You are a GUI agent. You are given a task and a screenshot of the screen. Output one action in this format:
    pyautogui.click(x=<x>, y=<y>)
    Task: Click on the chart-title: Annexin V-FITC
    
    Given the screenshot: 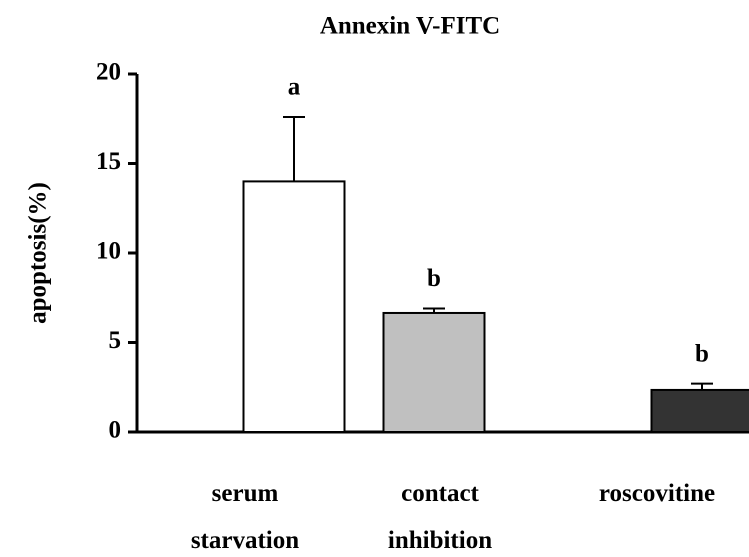 What is the action you would take?
    pyautogui.click(x=410, y=26)
    